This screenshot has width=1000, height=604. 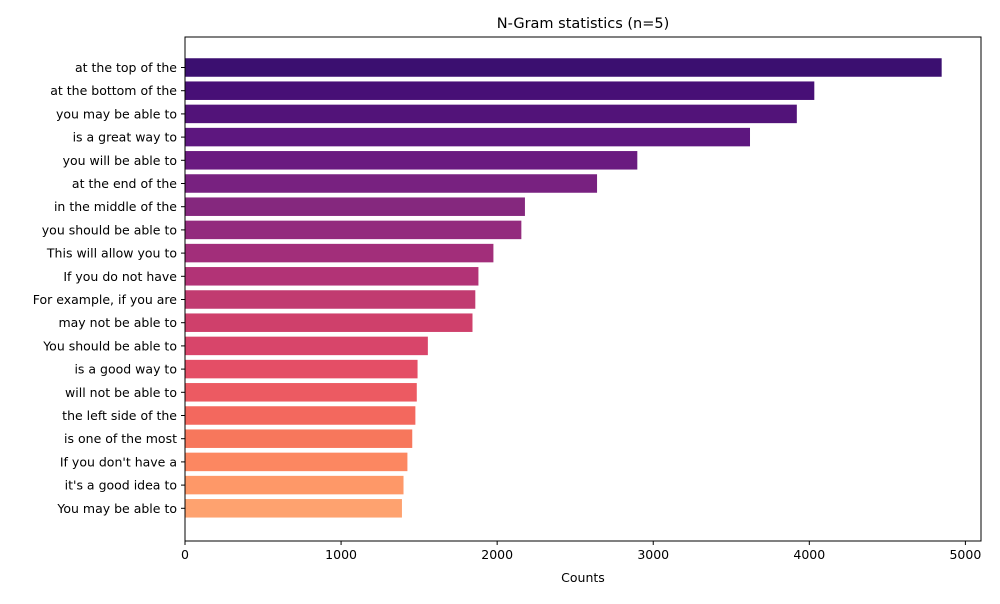 What do you see at coordinates (121, 485) in the screenshot?
I see `category-label: it's a good idea to` at bounding box center [121, 485].